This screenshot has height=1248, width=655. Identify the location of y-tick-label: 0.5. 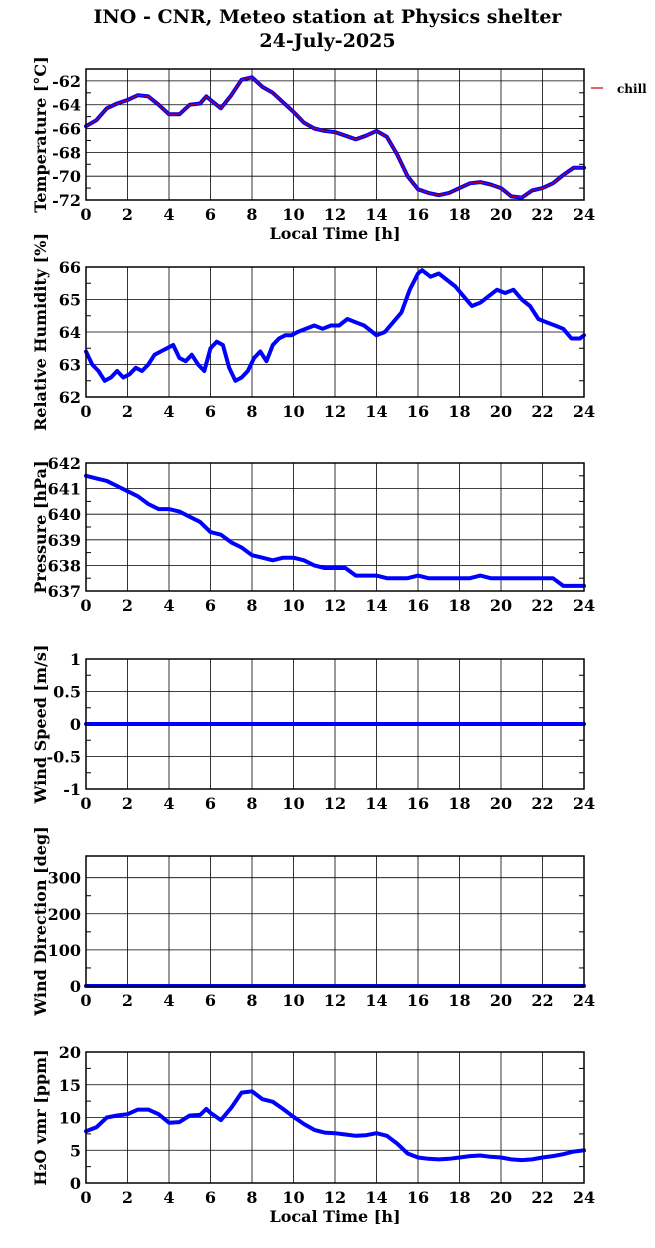
(67, 692).